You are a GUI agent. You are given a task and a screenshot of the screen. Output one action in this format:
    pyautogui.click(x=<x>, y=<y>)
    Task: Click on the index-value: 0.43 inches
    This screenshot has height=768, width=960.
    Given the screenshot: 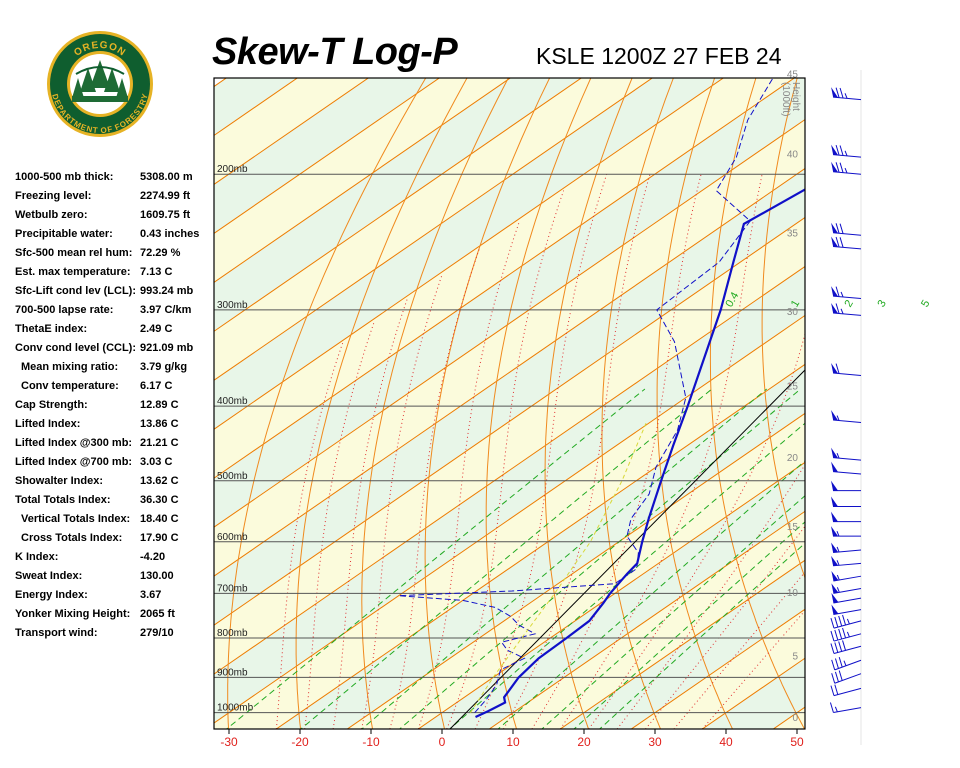 What is the action you would take?
    pyautogui.click(x=170, y=234)
    